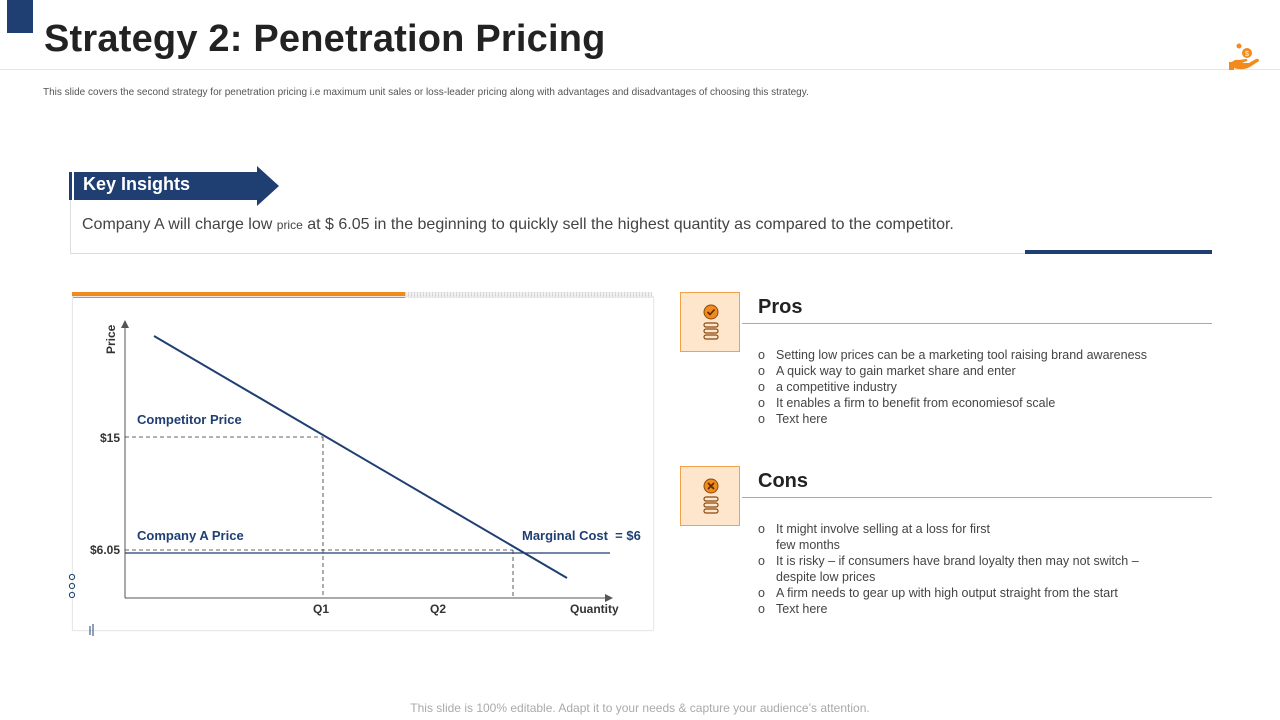  What do you see at coordinates (105, 550) in the screenshot?
I see `y-tick-6-05: $6.05` at bounding box center [105, 550].